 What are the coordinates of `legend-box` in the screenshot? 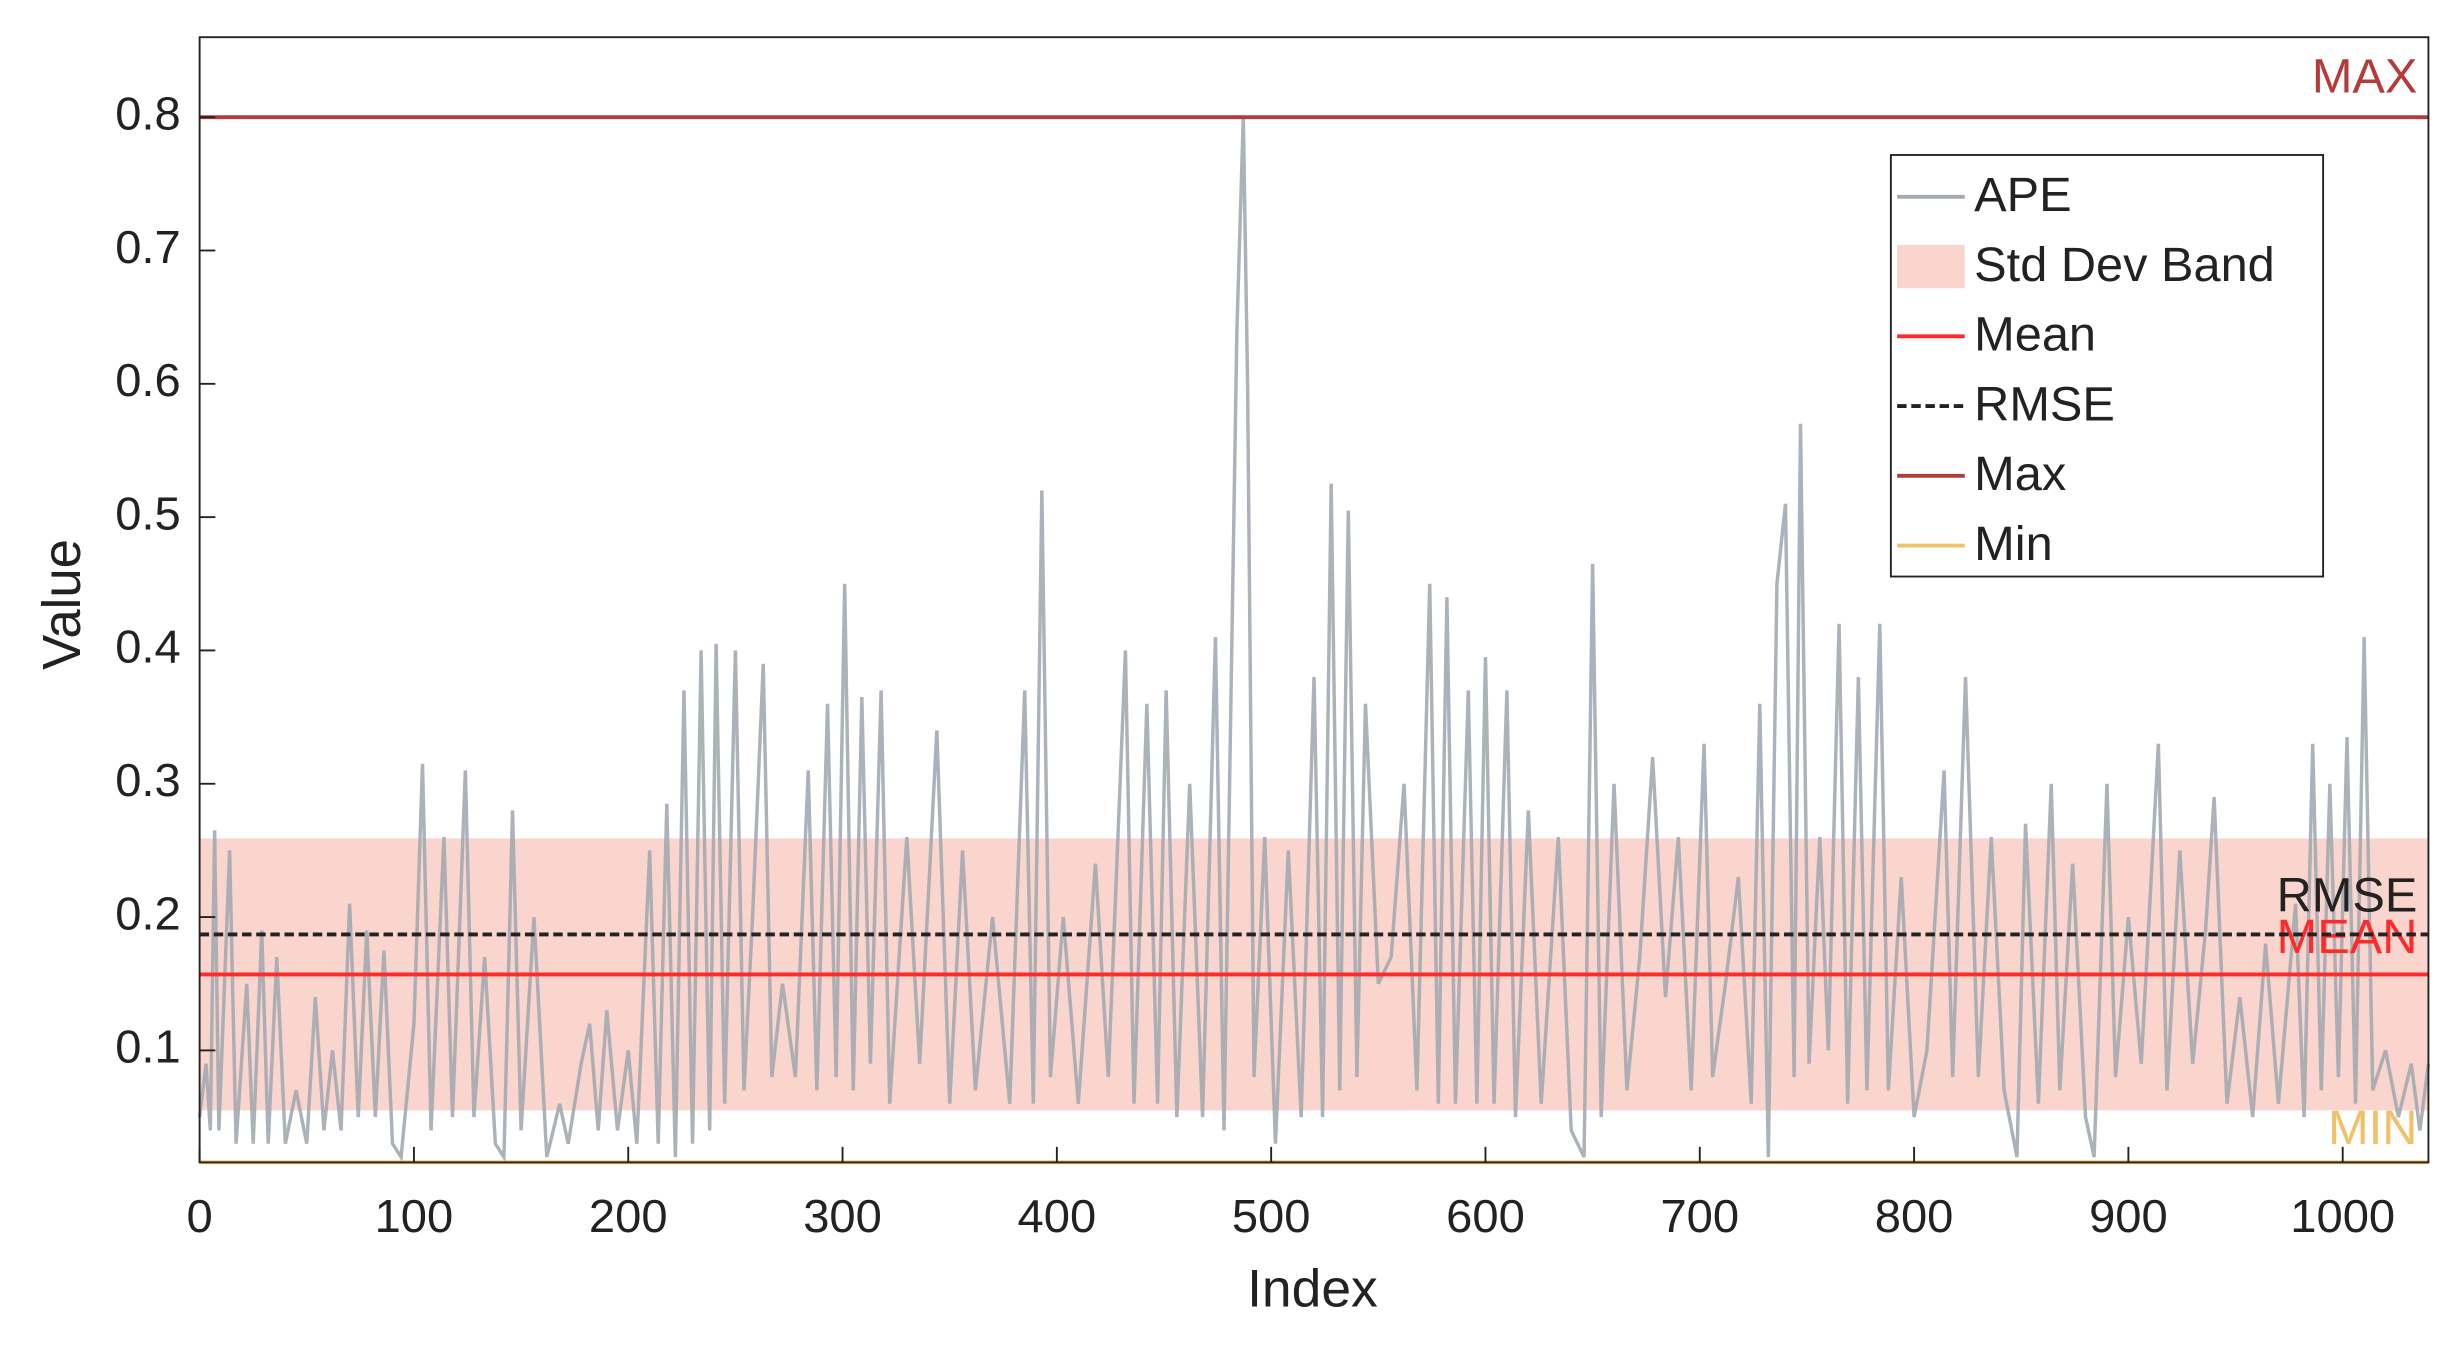 It's located at (2107, 366).